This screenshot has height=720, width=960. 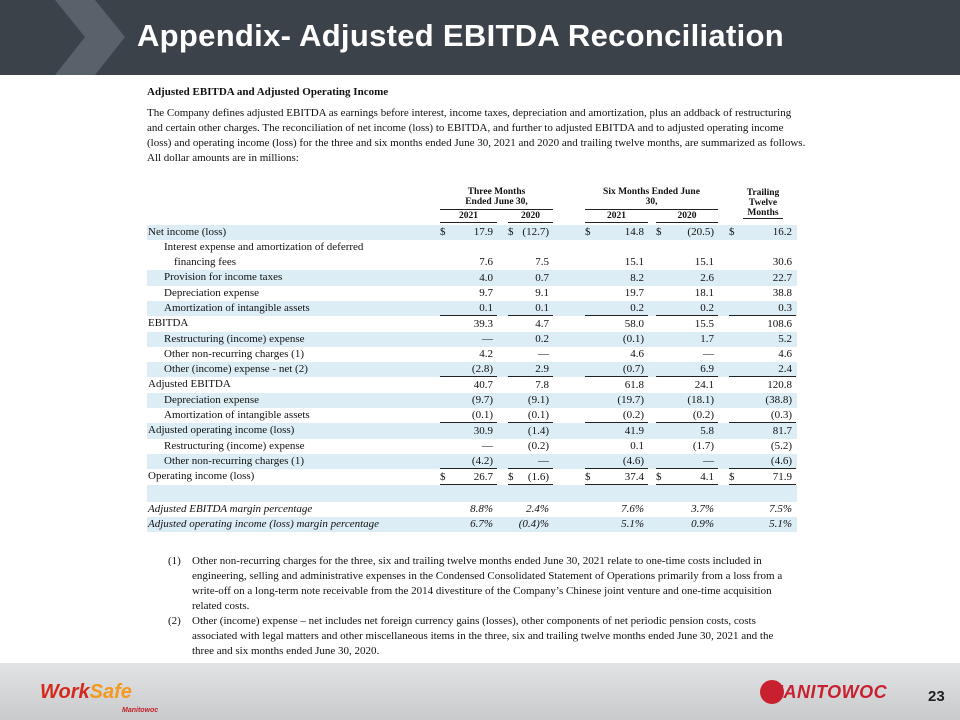 What do you see at coordinates (704, 292) in the screenshot?
I see `cell-value: 18.1` at bounding box center [704, 292].